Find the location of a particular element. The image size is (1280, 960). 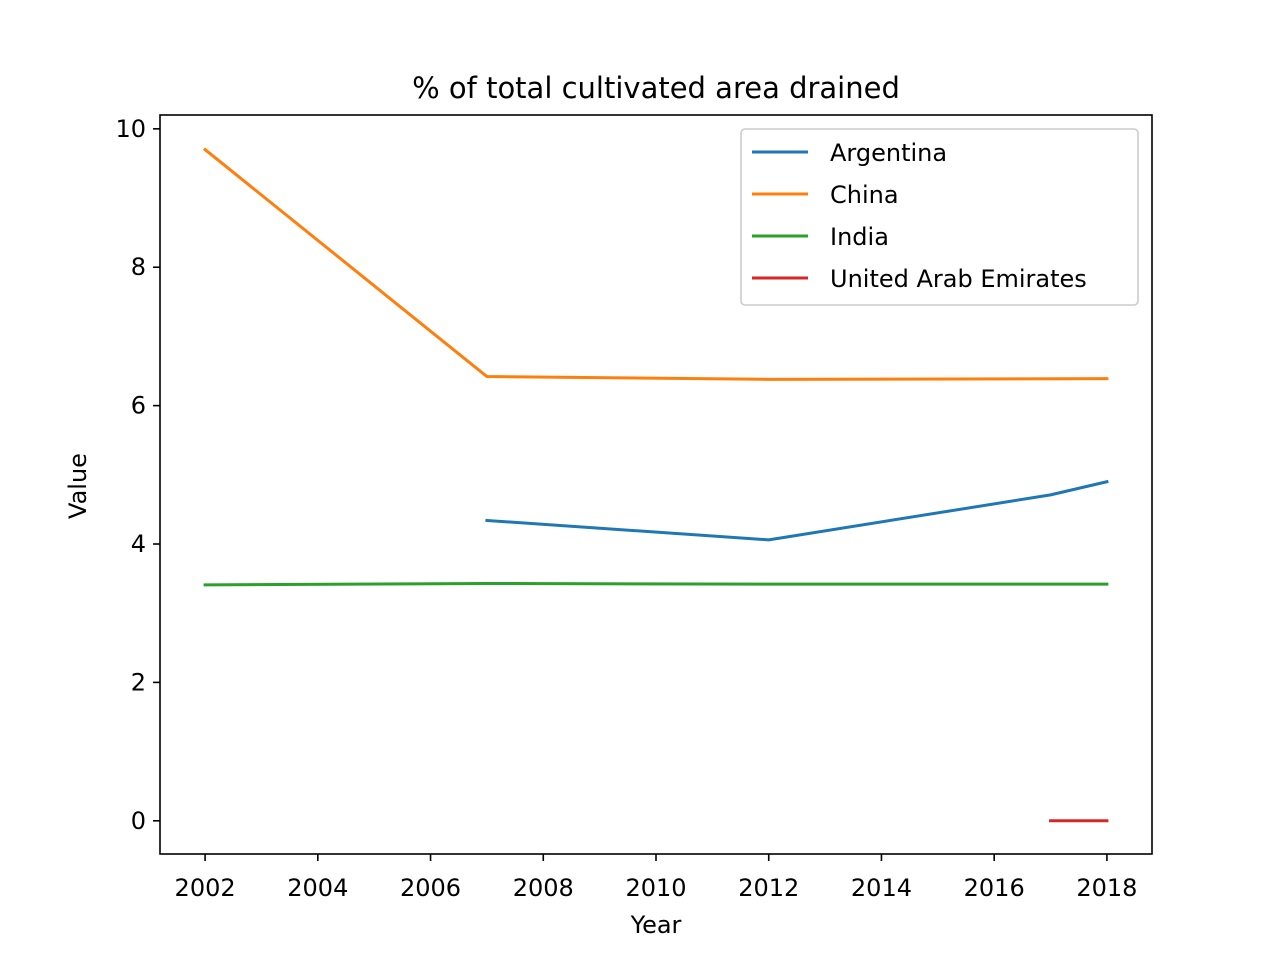

x-tick-label: 2010 is located at coordinates (655, 888).